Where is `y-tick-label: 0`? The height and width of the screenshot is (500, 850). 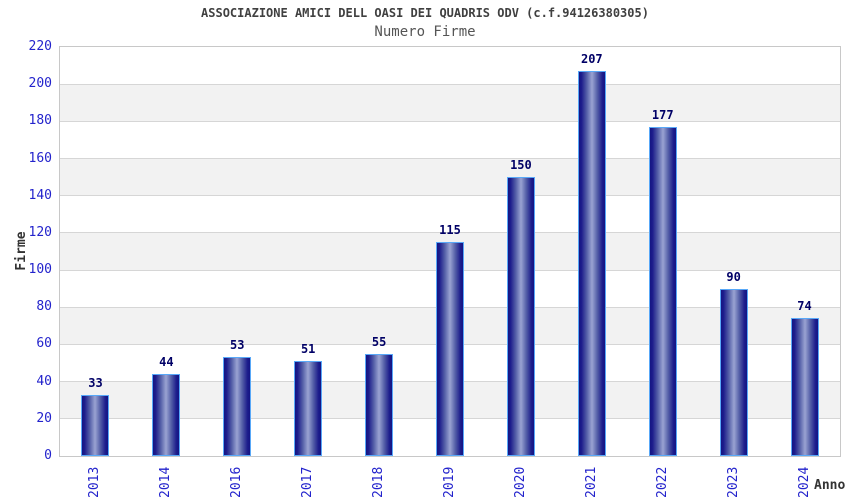 y-tick-label: 0 is located at coordinates (48, 455).